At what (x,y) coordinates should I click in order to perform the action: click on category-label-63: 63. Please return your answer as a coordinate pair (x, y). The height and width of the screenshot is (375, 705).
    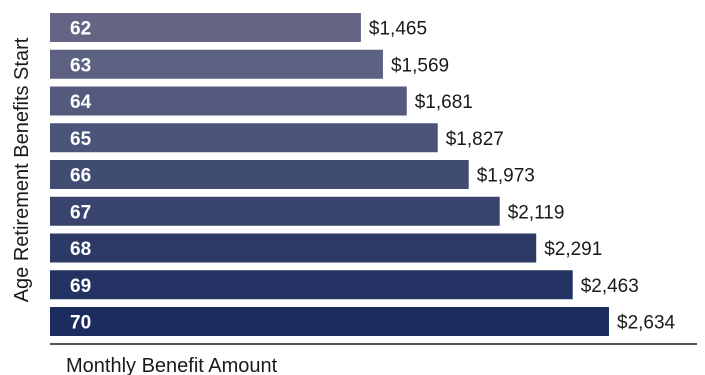
    Looking at the image, I should click on (80, 65).